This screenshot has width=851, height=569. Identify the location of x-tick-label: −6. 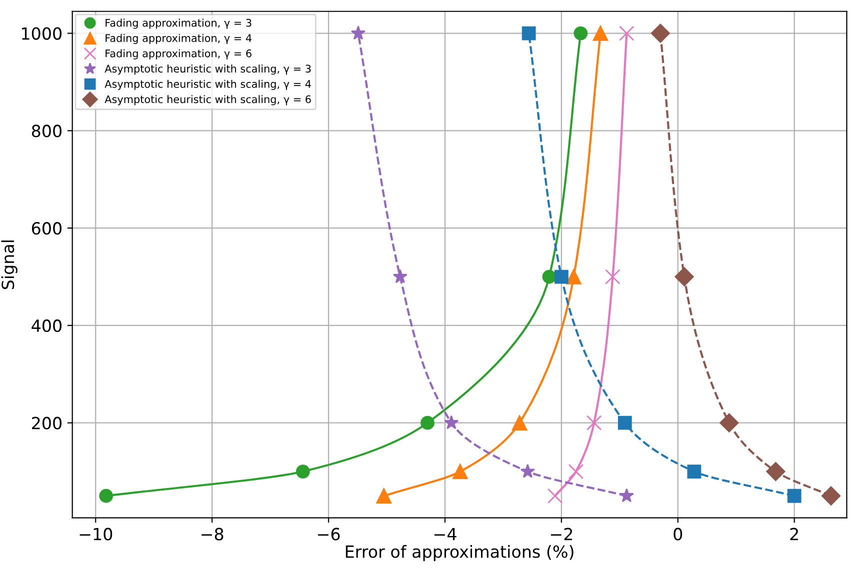
(329, 534).